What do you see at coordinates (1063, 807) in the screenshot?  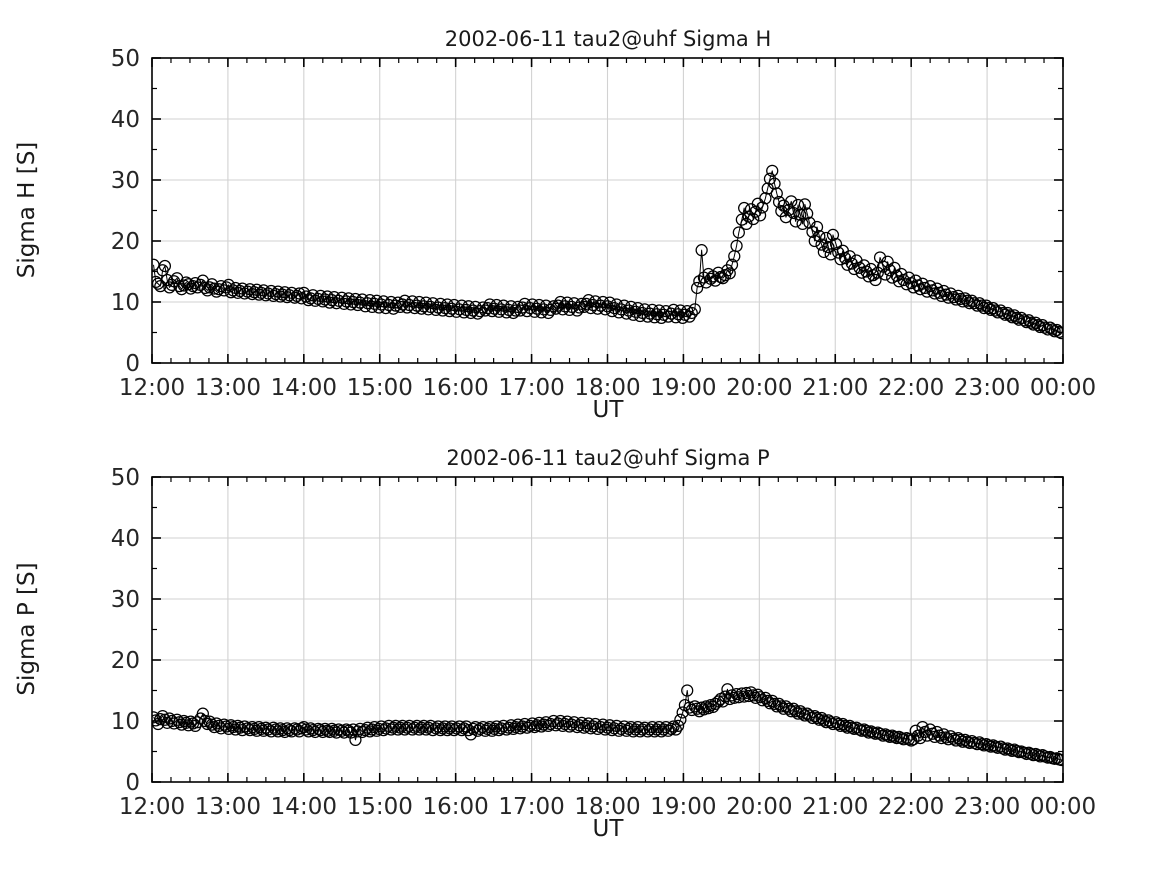 I see `x-tick-label: 00:00` at bounding box center [1063, 807].